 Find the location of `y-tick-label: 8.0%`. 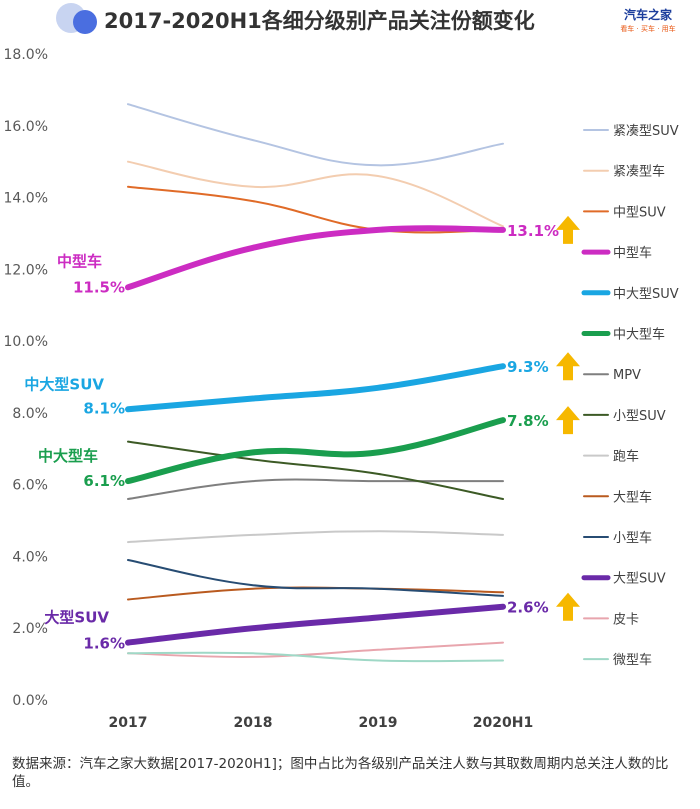

y-tick-label: 8.0% is located at coordinates (30, 414).